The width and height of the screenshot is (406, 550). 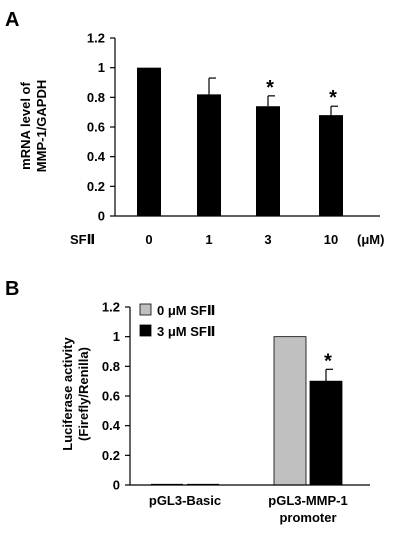 What do you see at coordinates (208, 239) in the screenshot?
I see `panel-a-xtick-label: 1` at bounding box center [208, 239].